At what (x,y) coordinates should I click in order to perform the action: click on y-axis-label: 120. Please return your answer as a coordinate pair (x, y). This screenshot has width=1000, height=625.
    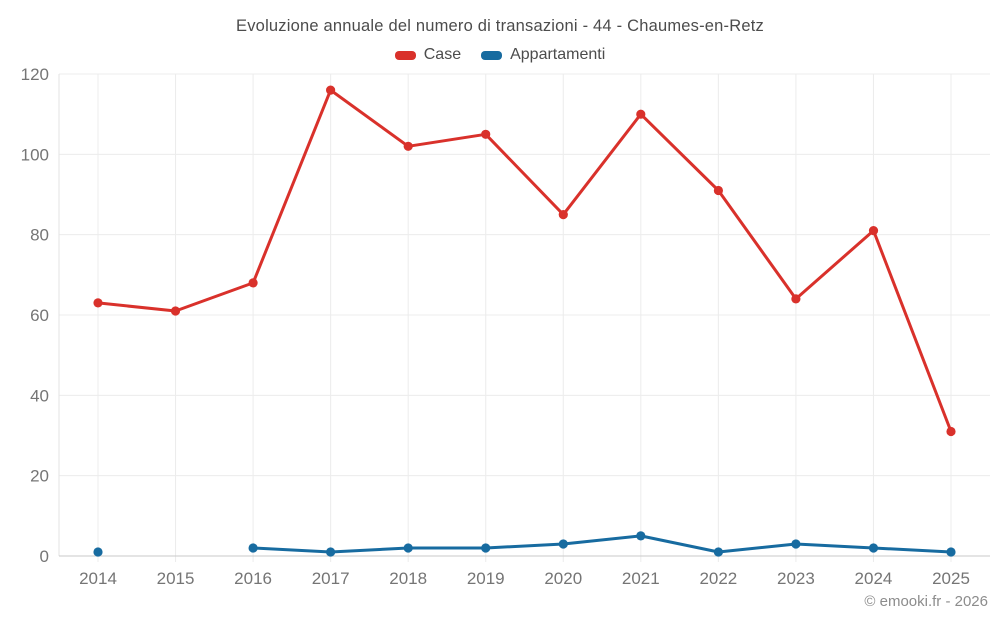
    Looking at the image, I should click on (35, 74).